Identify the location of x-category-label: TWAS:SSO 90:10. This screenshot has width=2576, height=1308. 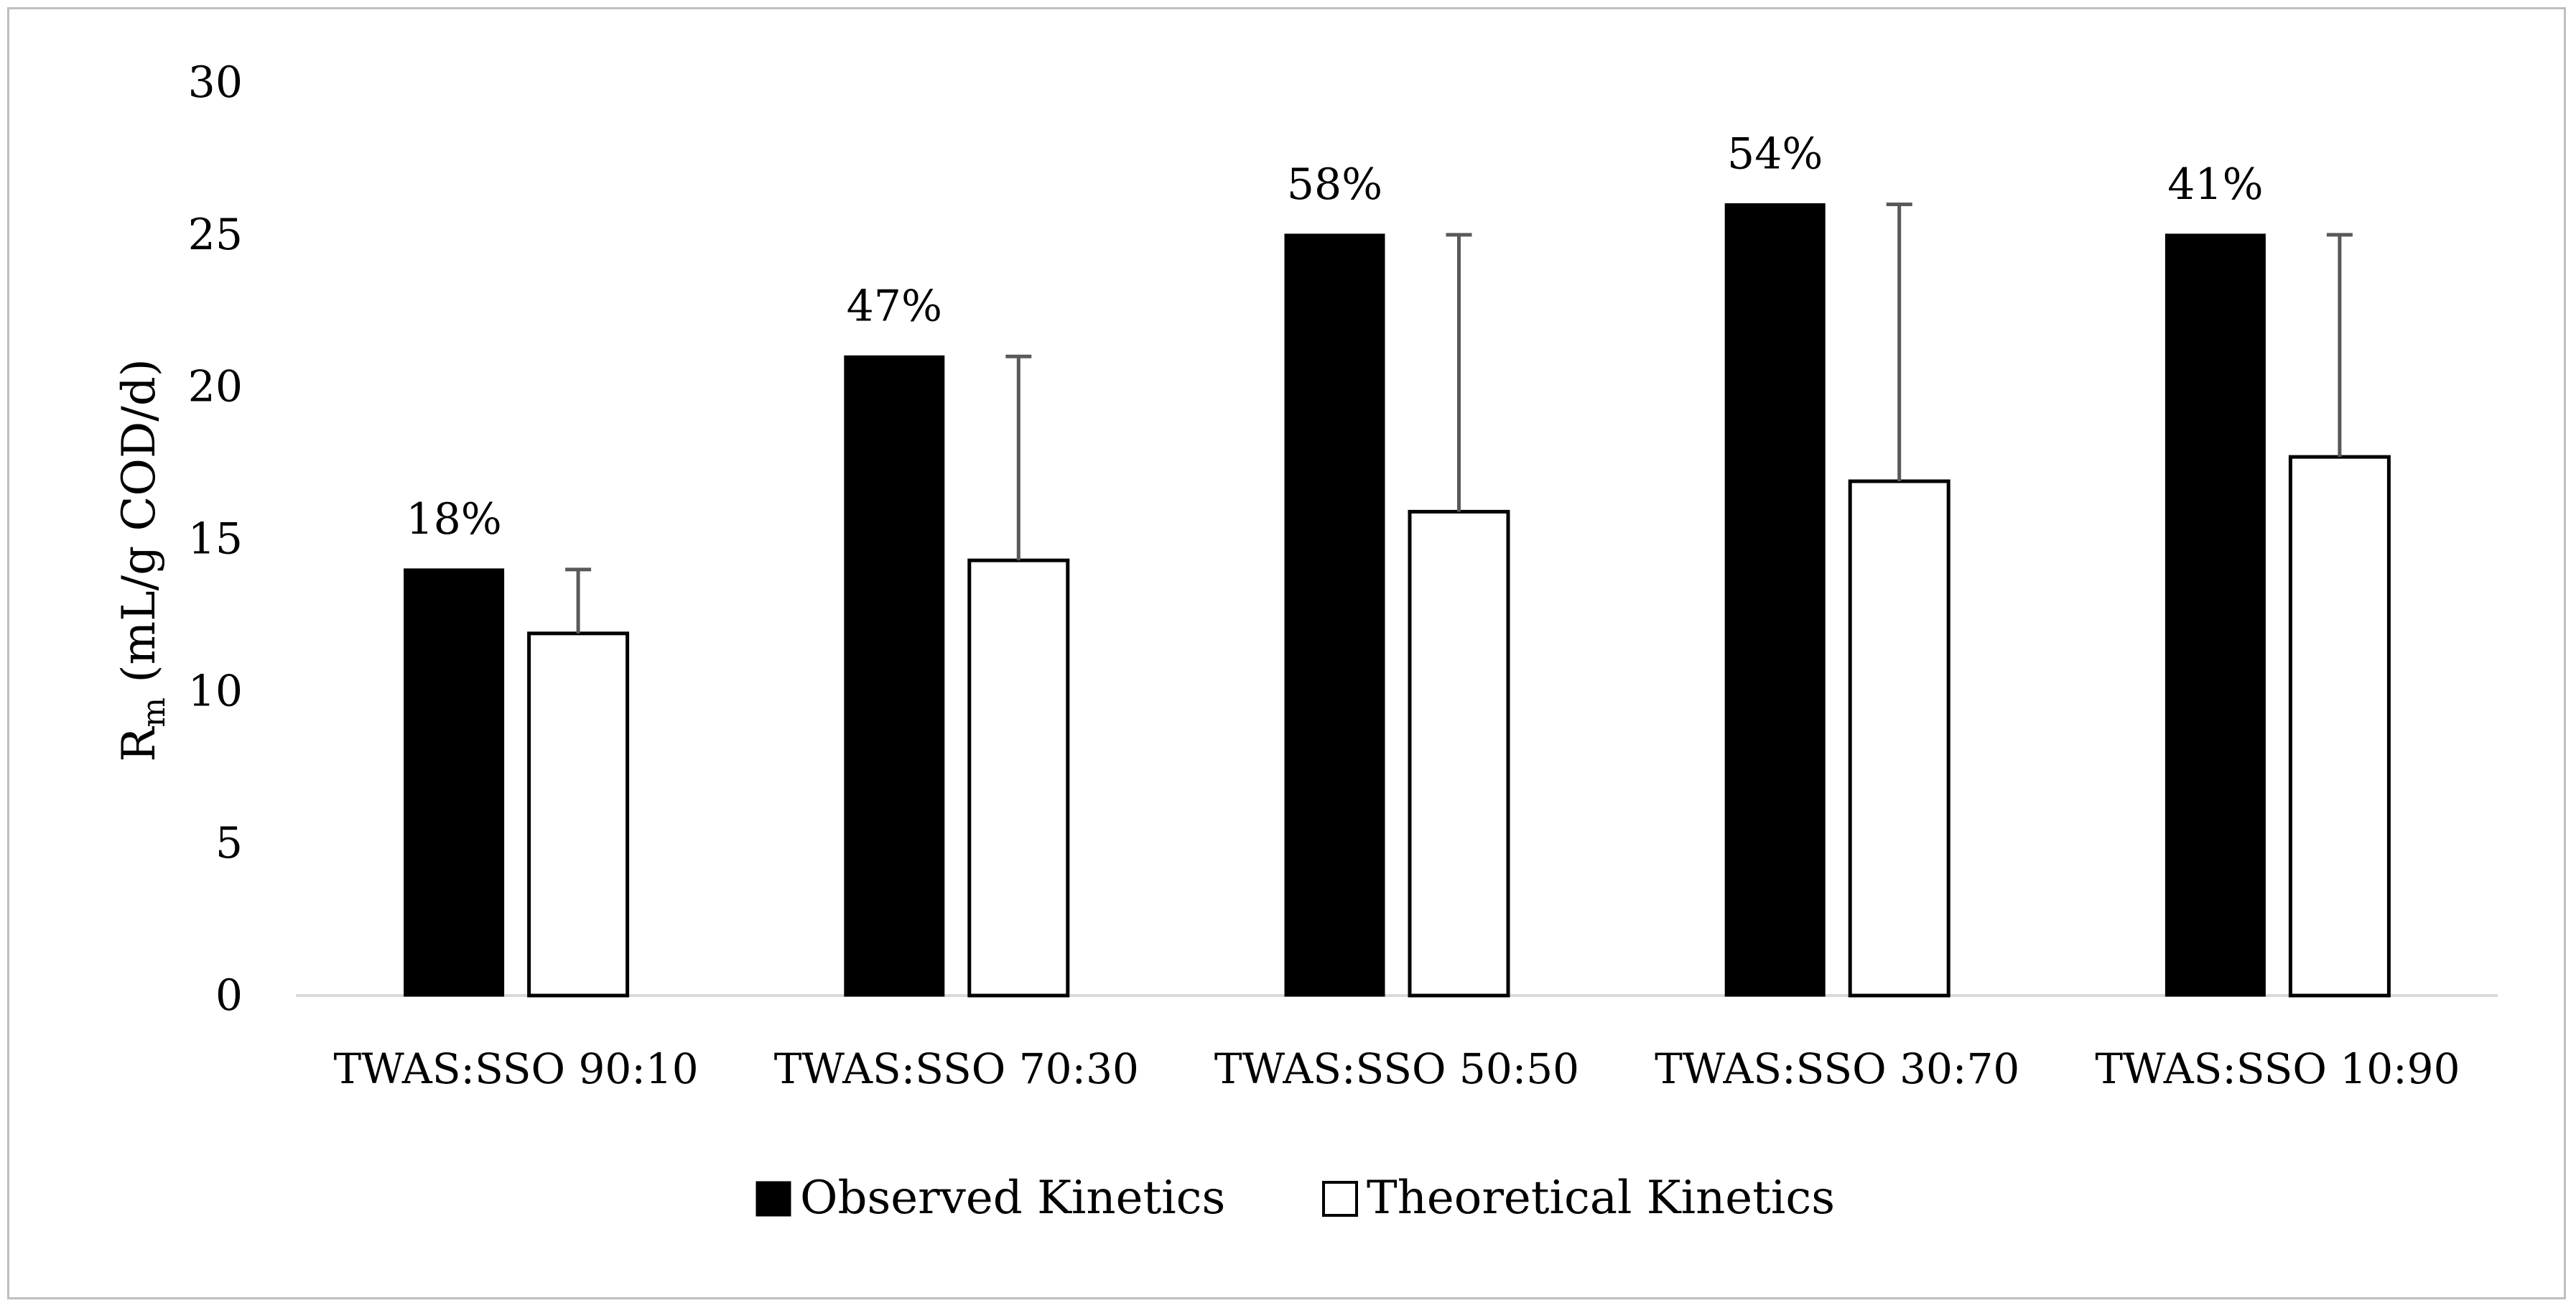
(516, 1068).